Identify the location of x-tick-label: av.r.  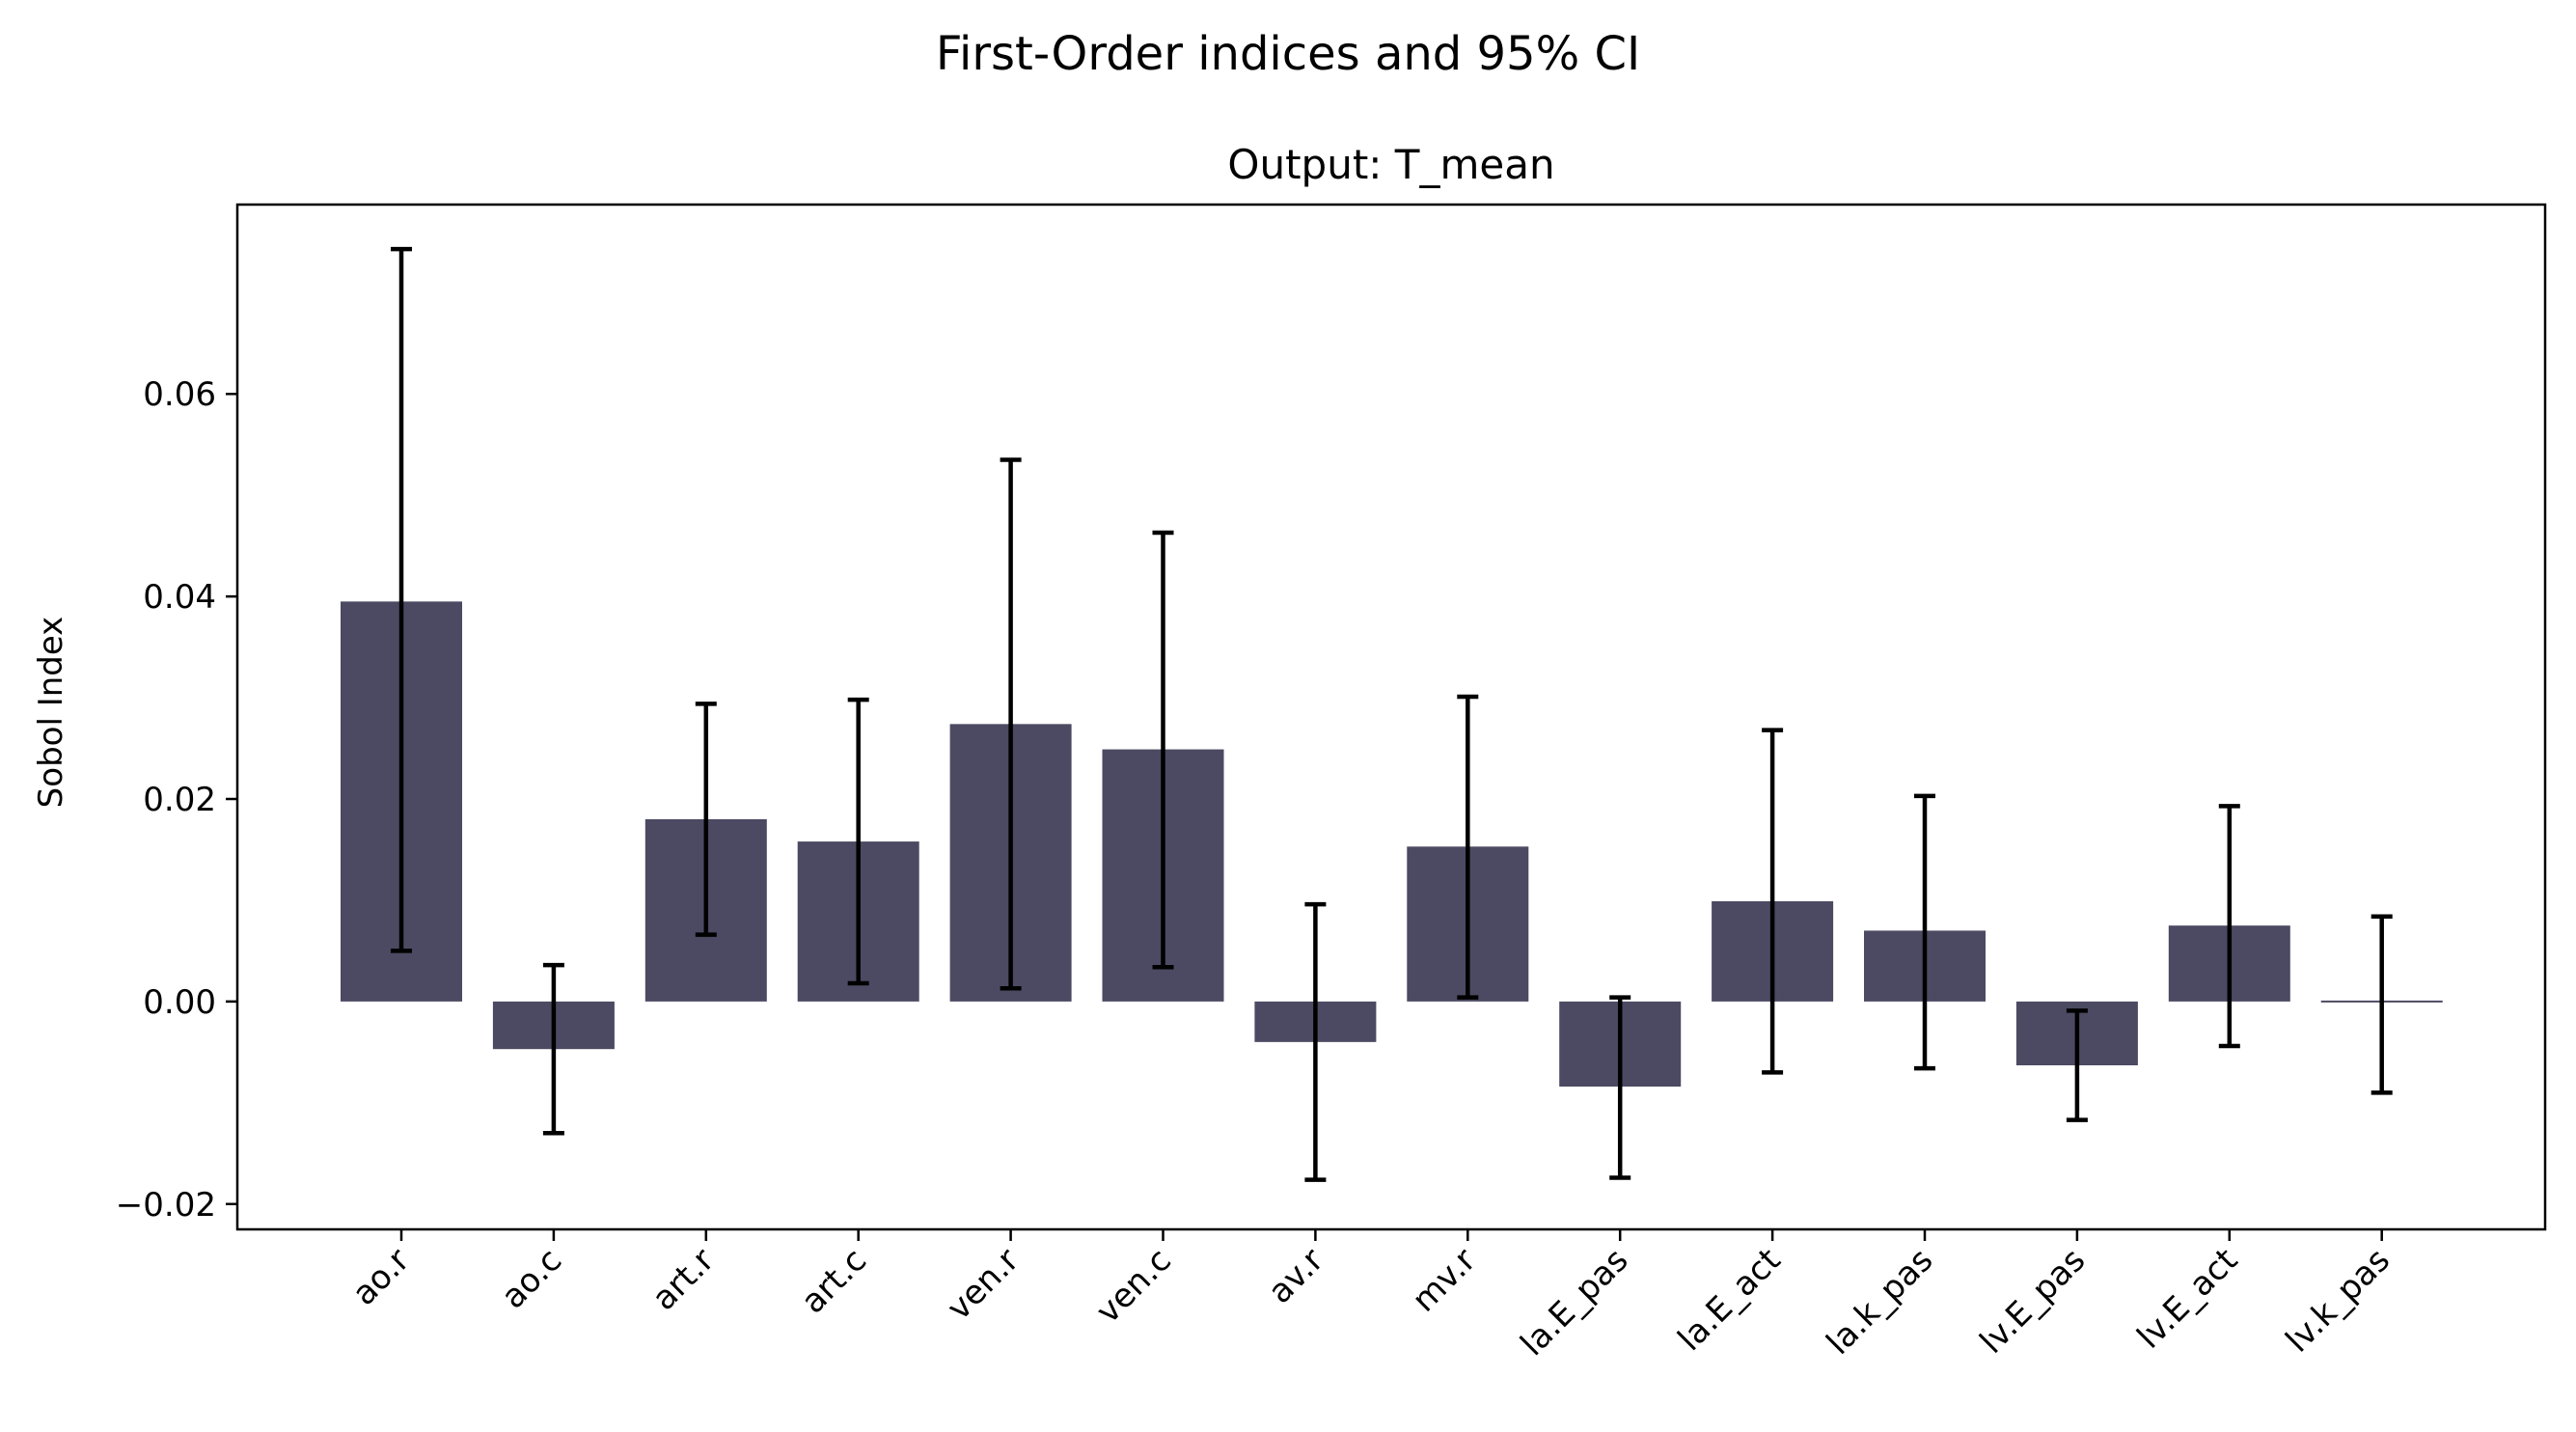
(1296, 1276).